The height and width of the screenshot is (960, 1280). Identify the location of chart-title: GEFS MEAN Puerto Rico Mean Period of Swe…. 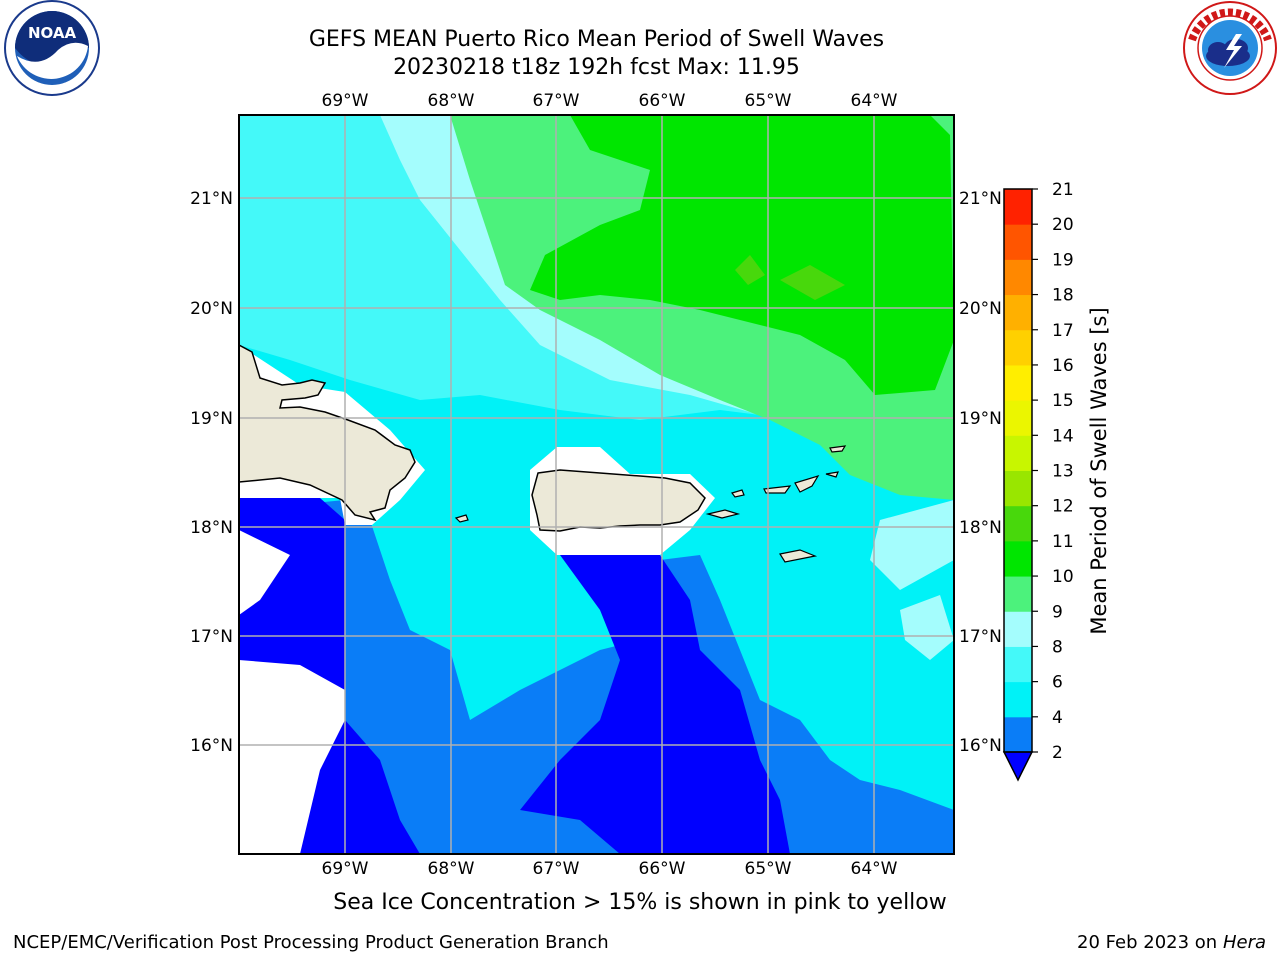
(596, 39).